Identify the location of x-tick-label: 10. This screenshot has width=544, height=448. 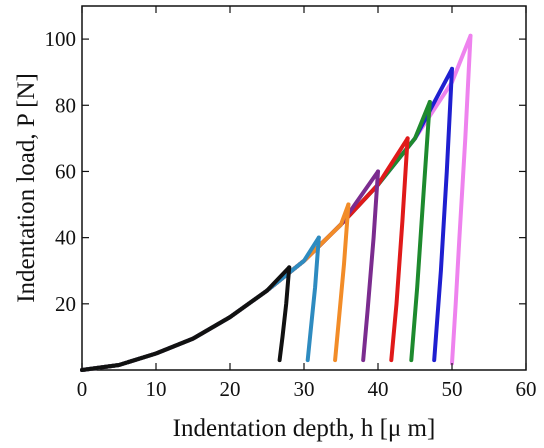
(156, 389).